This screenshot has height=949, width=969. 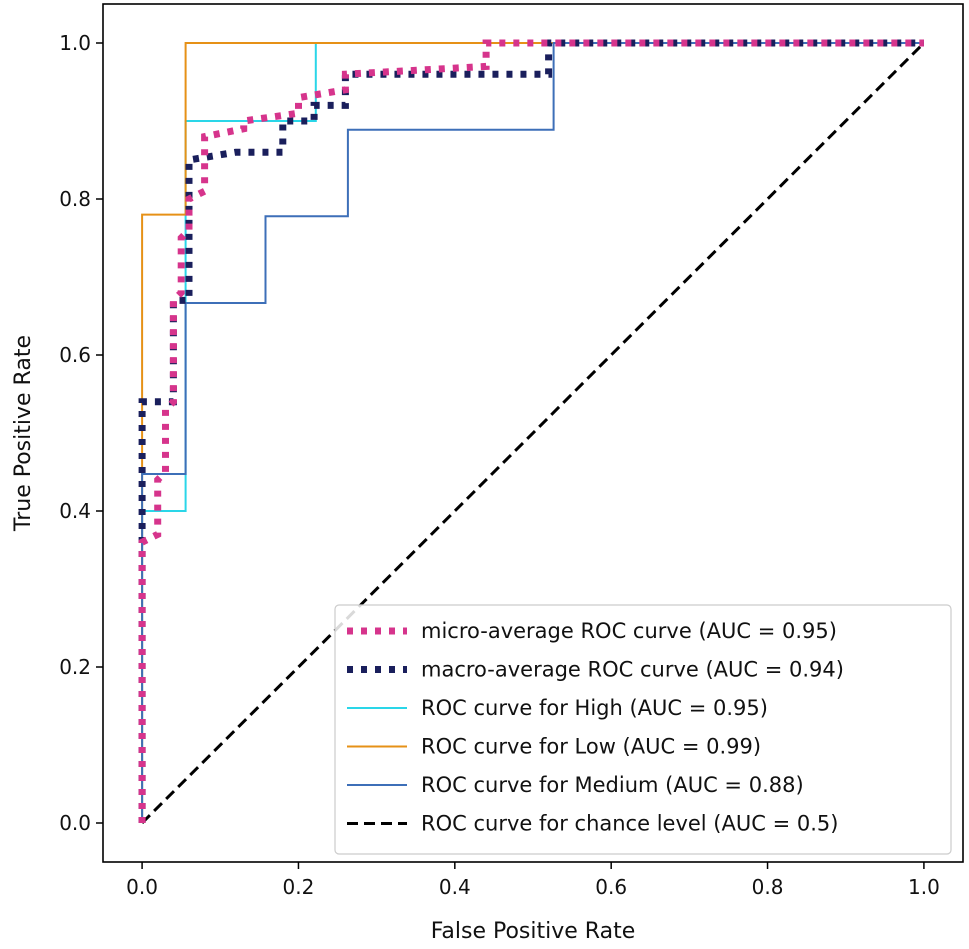 What do you see at coordinates (629, 631) in the screenshot?
I see `legend-label-0: micro-average ROC curve (AUC = 0.95)` at bounding box center [629, 631].